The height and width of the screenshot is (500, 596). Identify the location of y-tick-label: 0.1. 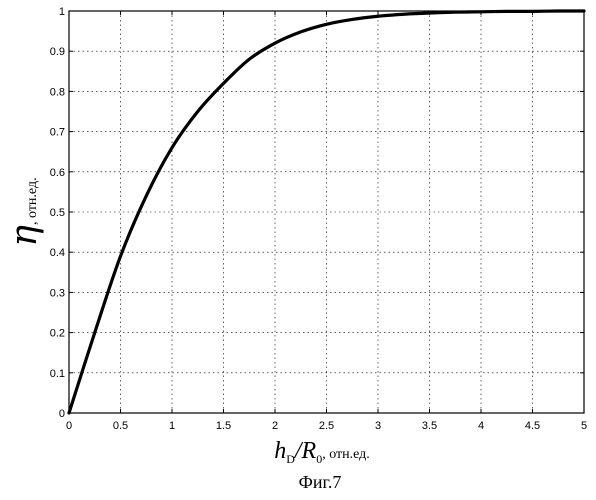
(57, 374).